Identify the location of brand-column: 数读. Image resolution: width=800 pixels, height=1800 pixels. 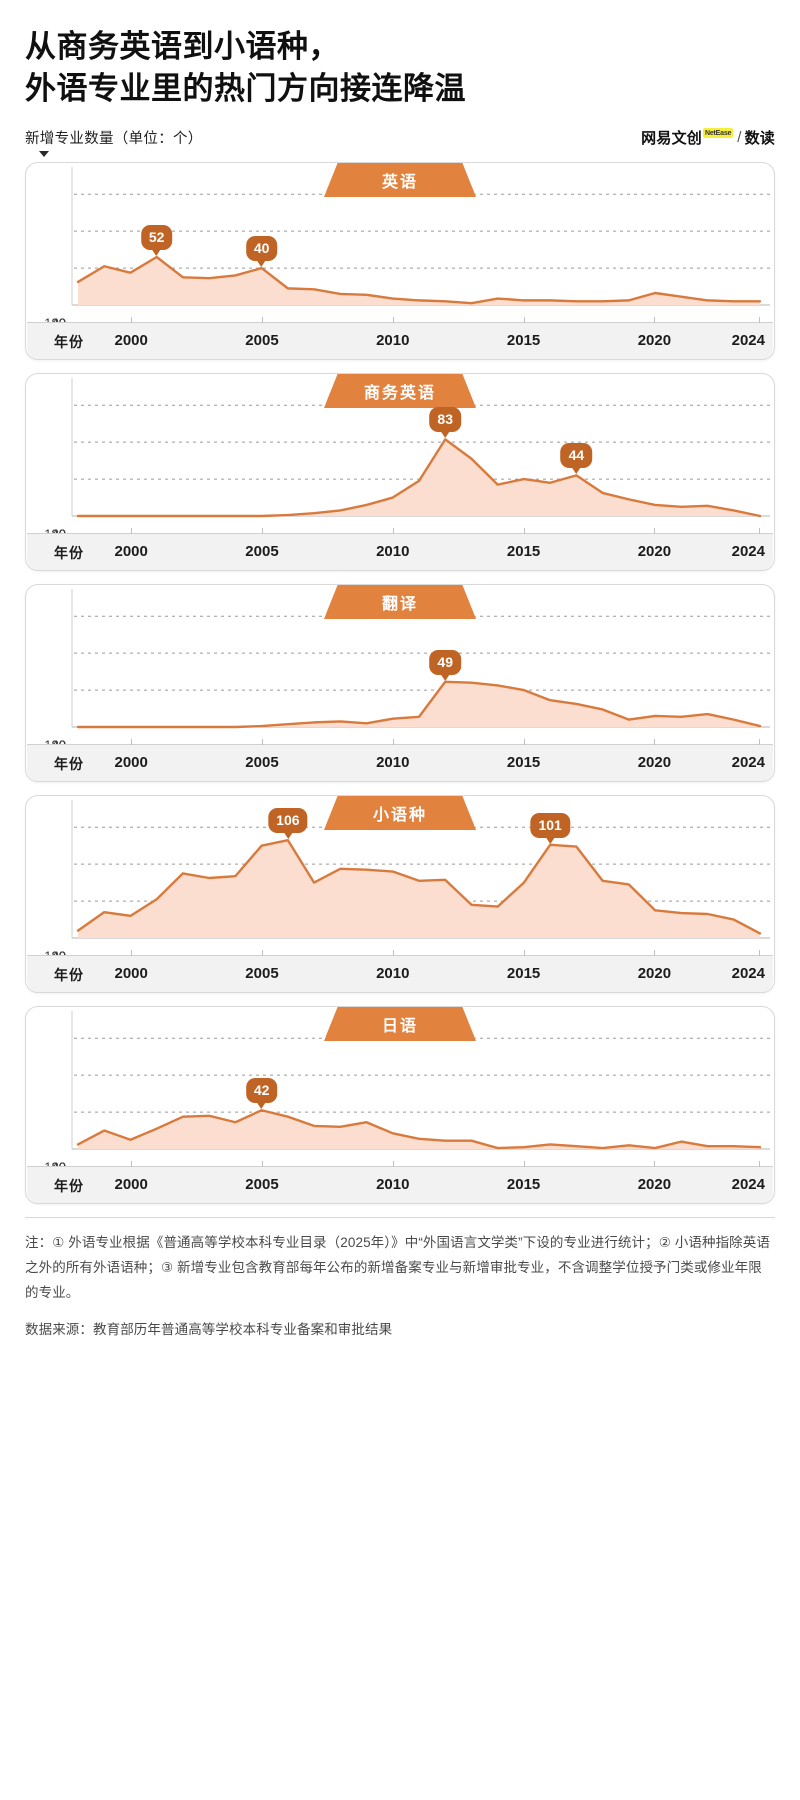
(759, 138).